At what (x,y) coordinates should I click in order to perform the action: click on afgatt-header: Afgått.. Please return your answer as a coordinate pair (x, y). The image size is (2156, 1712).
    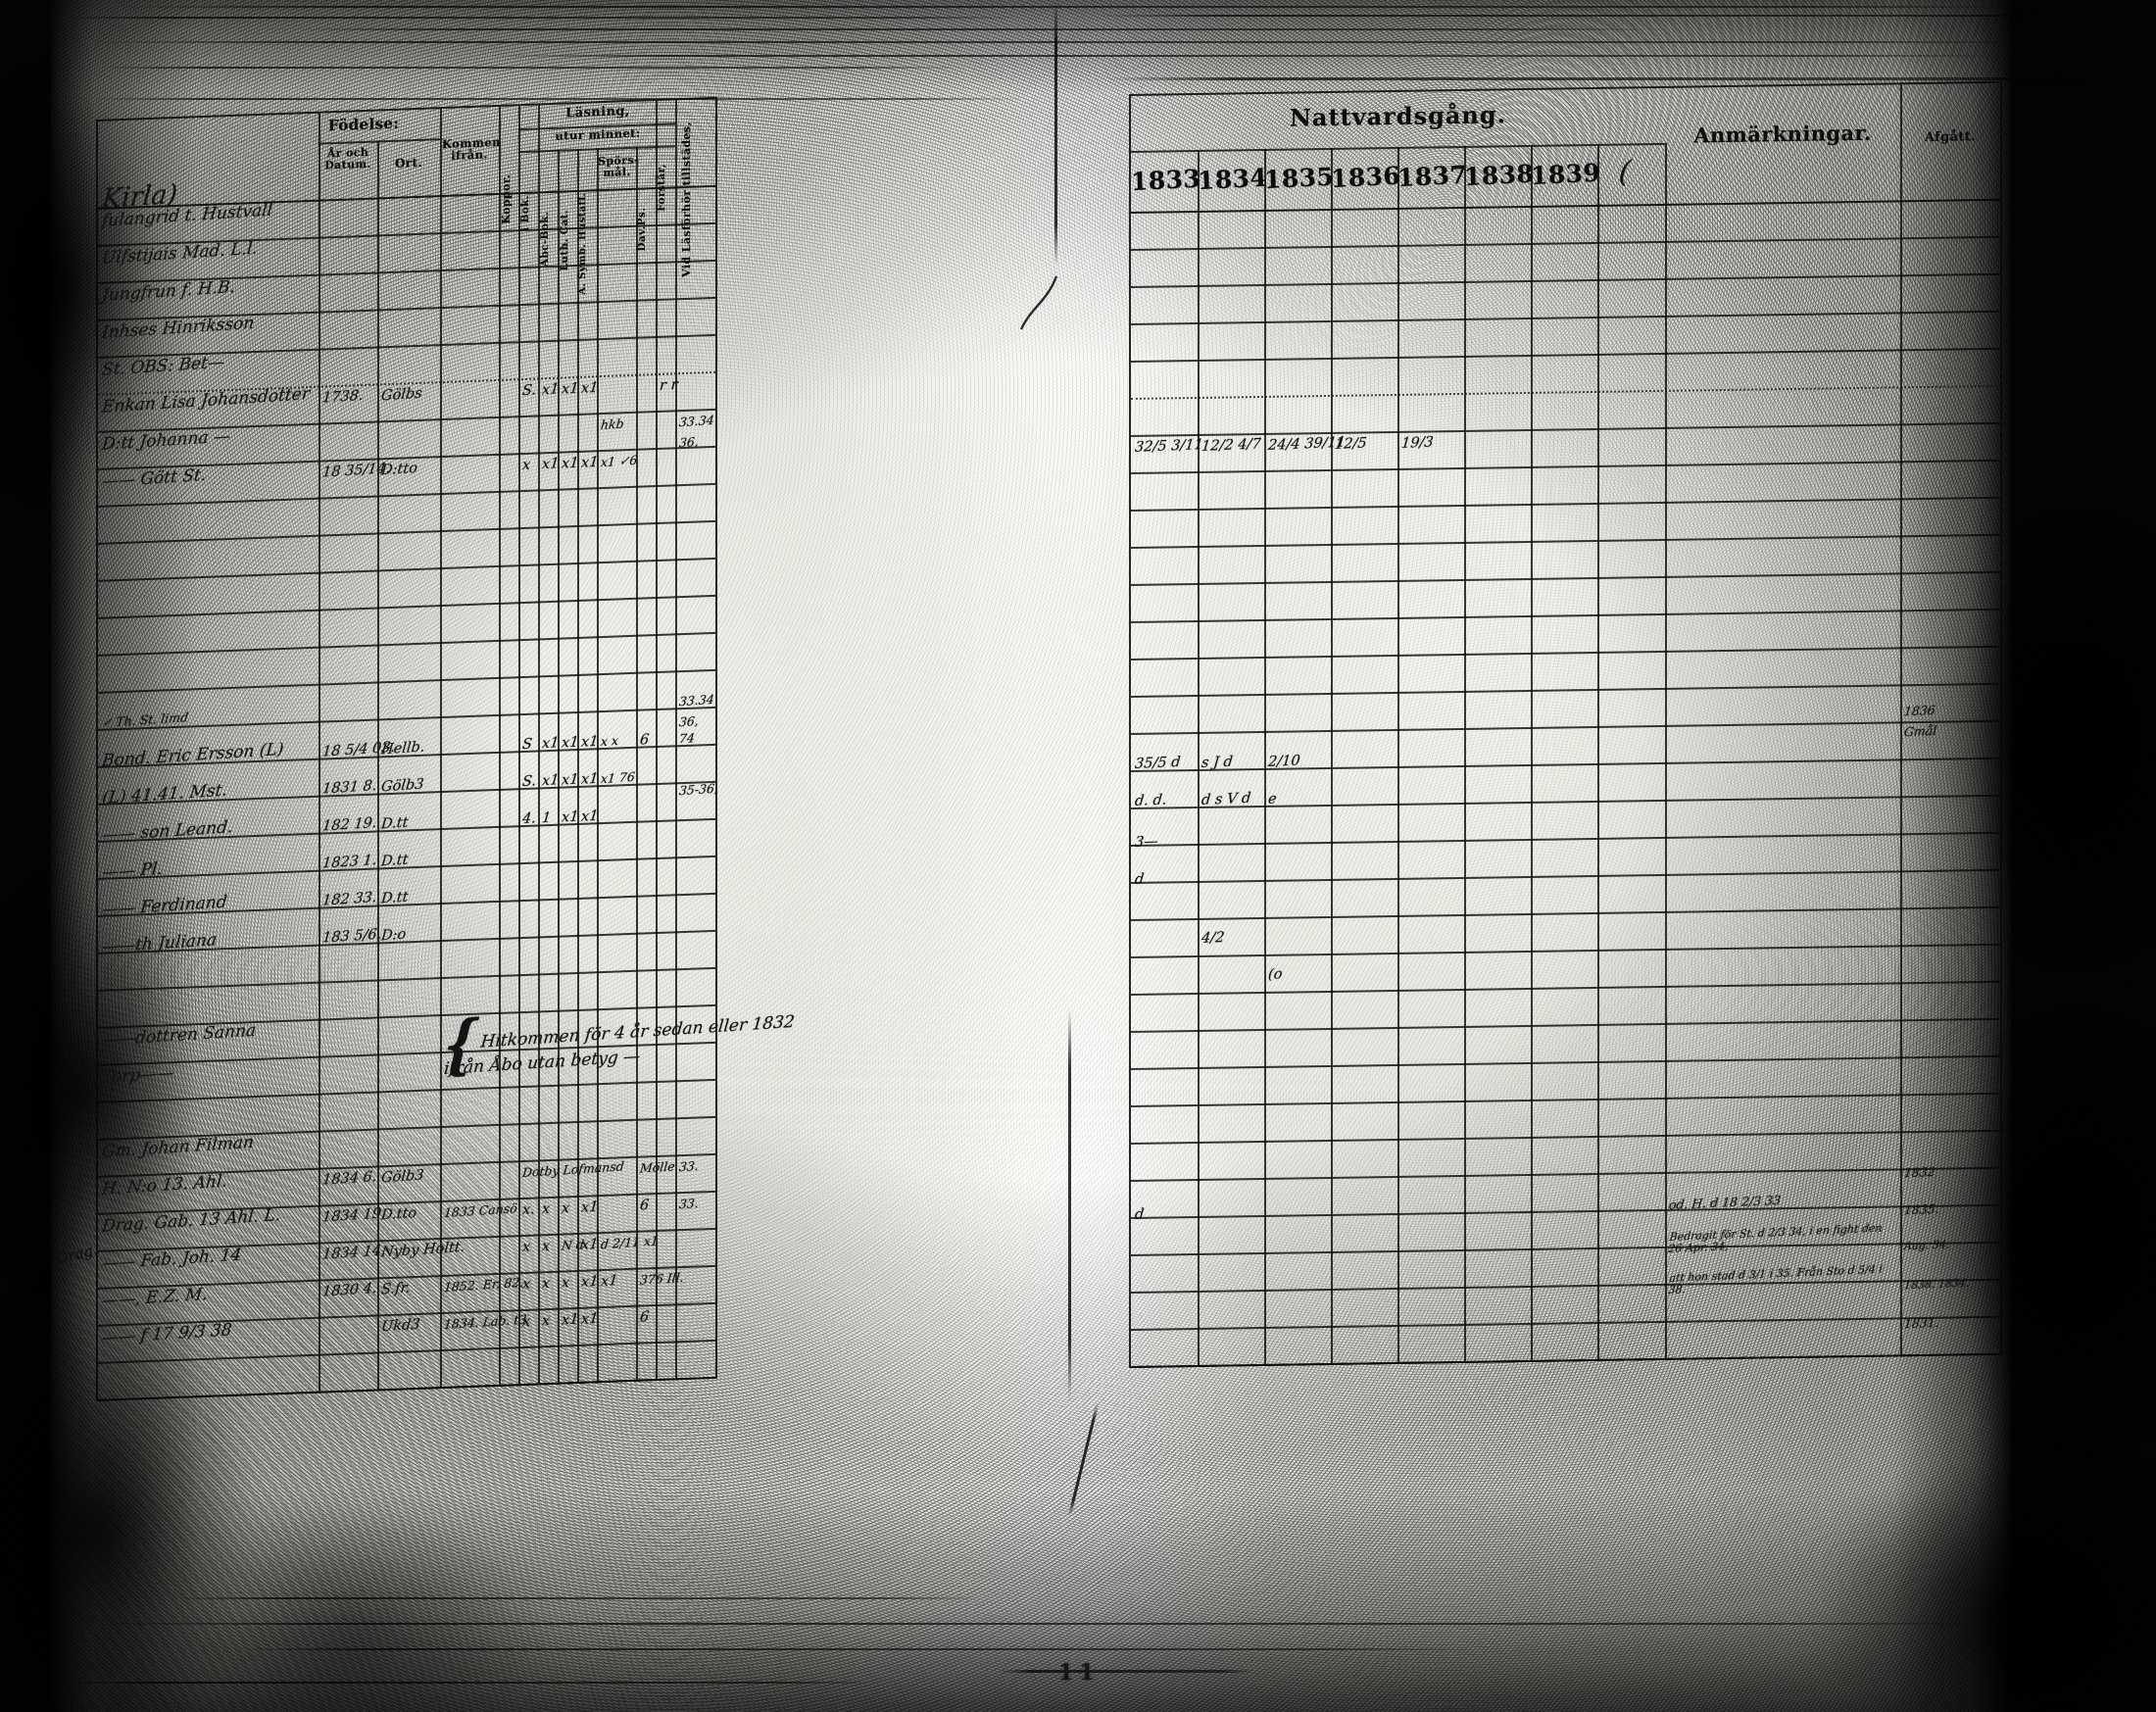
    Looking at the image, I should click on (1951, 137).